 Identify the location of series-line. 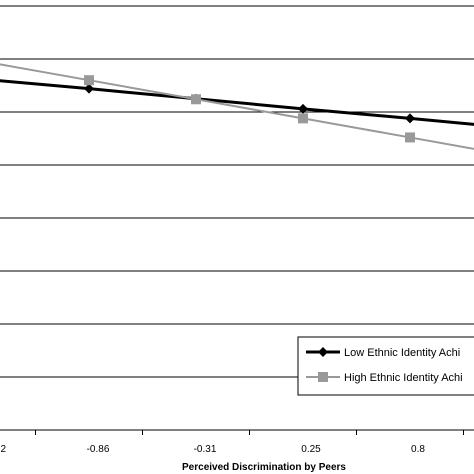
(237, 102).